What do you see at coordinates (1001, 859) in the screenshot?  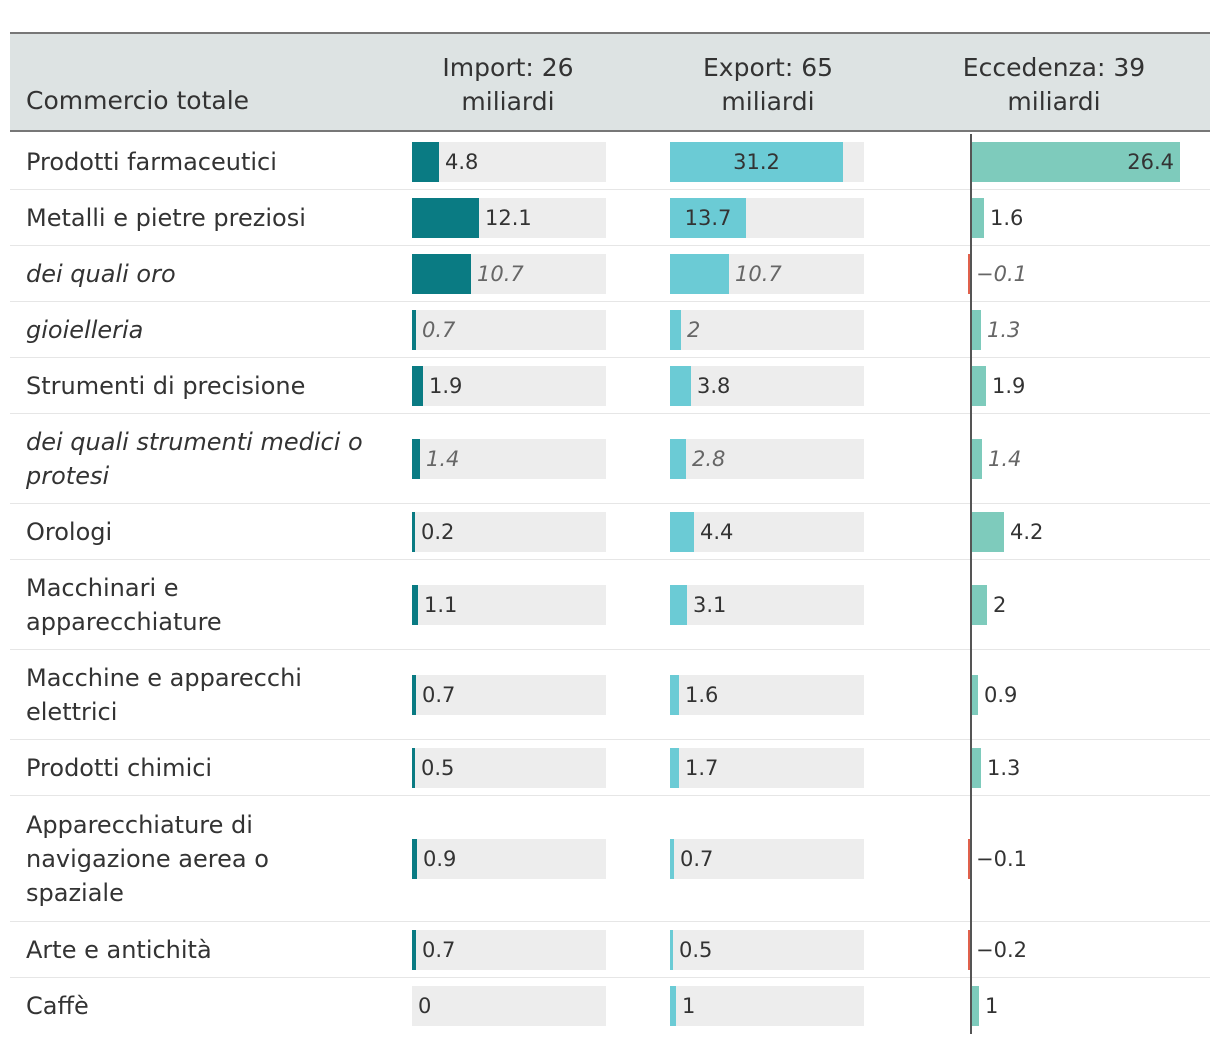 I see `surplus-value: −0.1` at bounding box center [1001, 859].